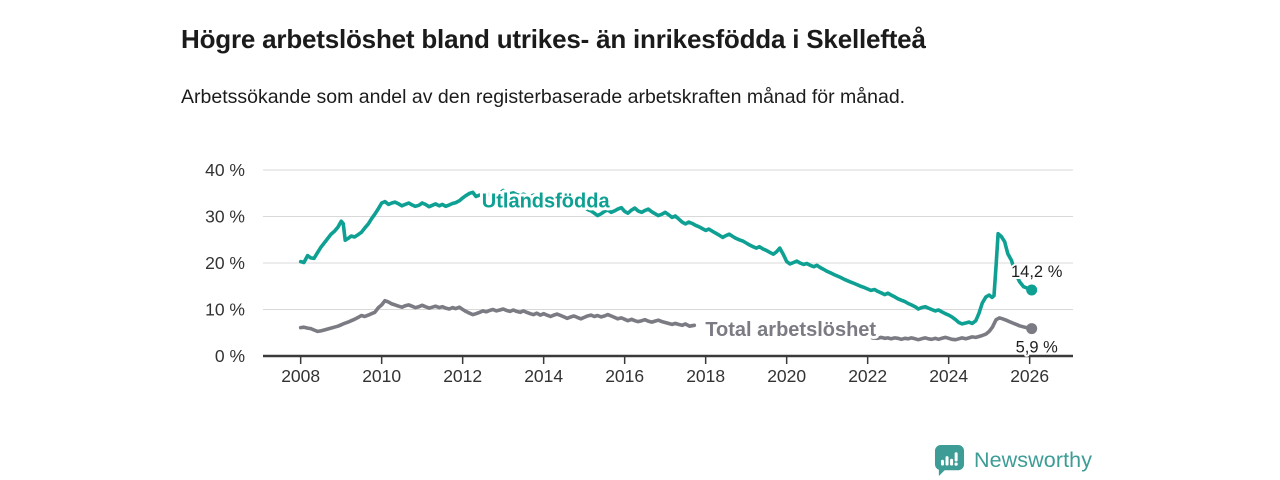  I want to click on y-tick-label: 10 %, so click(225, 310).